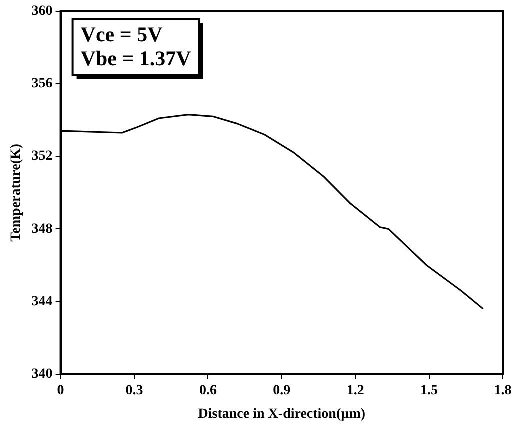 The image size is (515, 431). I want to click on annotation: Vbe = 1.37V, so click(136, 58).